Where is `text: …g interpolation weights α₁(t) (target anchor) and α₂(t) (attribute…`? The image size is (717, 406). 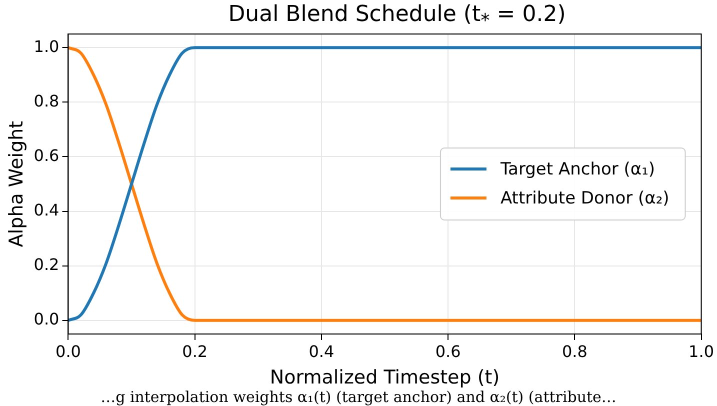 text: …g interpolation weights α₁(t) (target anchor) and α₂(t) (attribute… is located at coordinates (359, 397).